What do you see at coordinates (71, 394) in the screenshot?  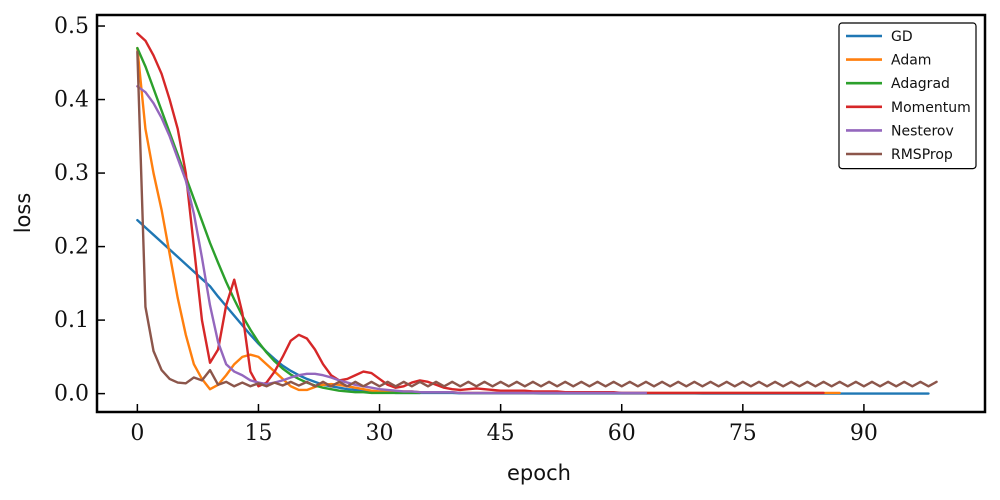 I see `y-tick-label: 0.0` at bounding box center [71, 394].